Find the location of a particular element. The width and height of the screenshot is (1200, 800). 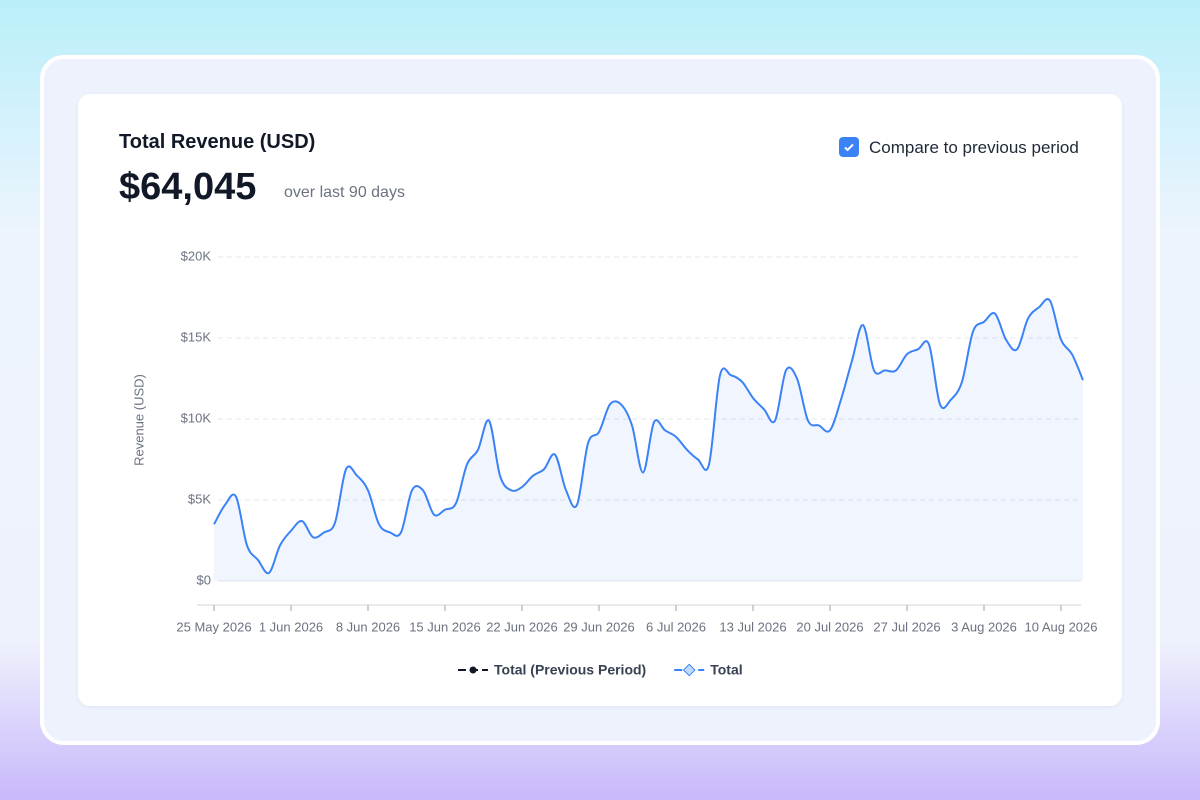

x-tick-label: 10 Aug 2026 is located at coordinates (1060, 626).